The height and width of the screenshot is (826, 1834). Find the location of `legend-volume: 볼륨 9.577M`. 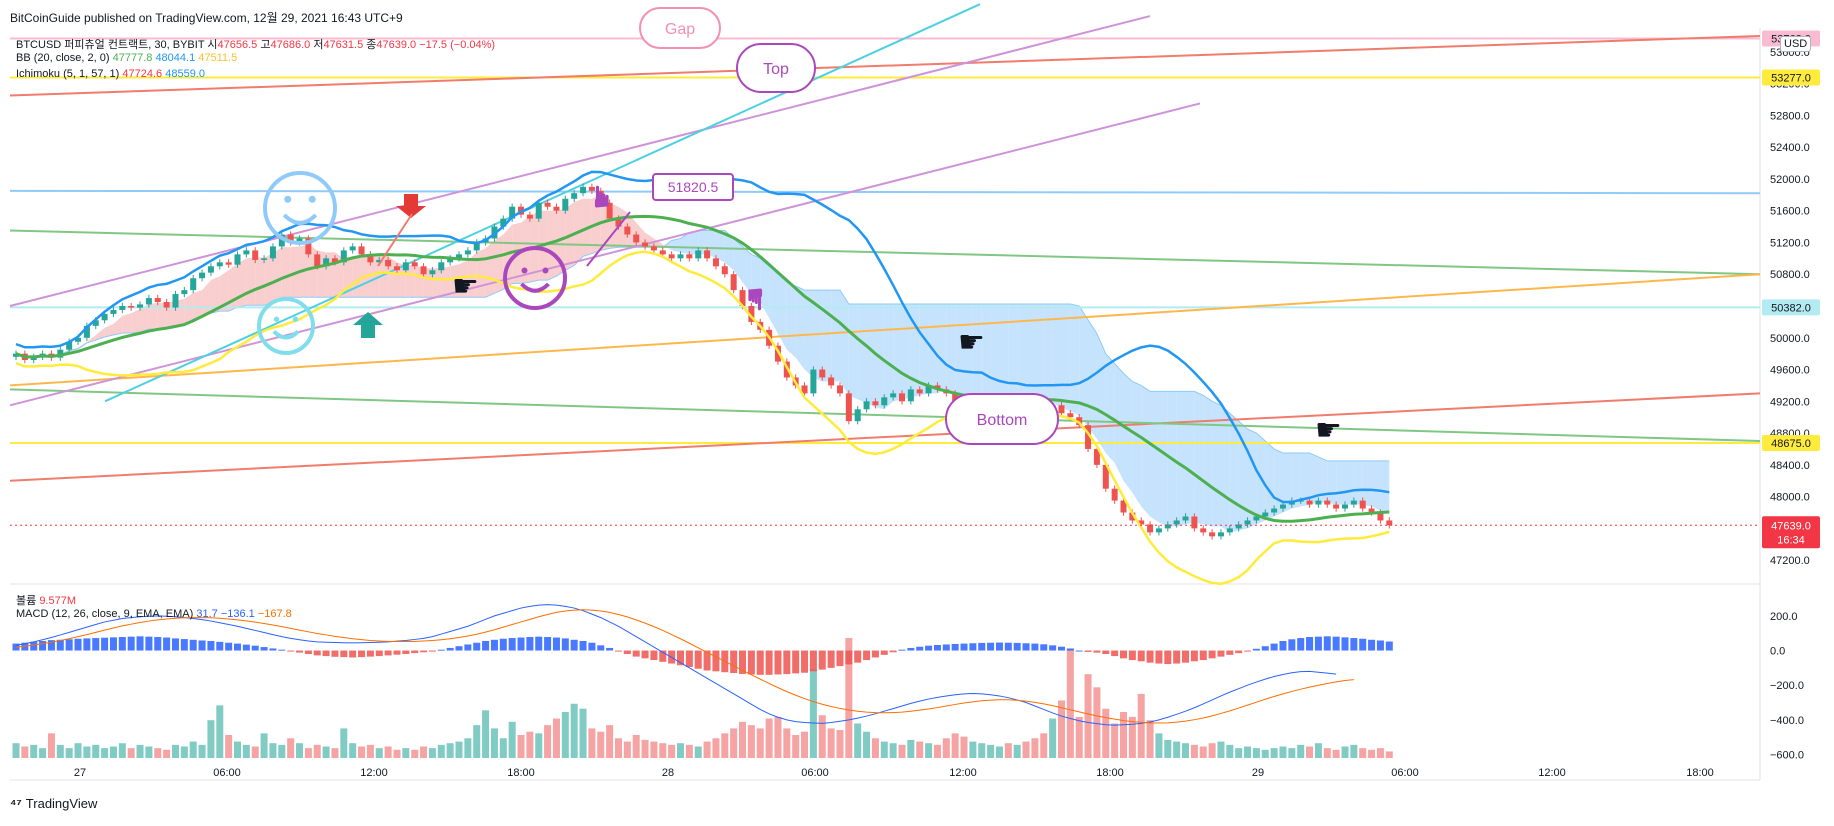

legend-volume: 볼륨 9.577M is located at coordinates (46, 600).